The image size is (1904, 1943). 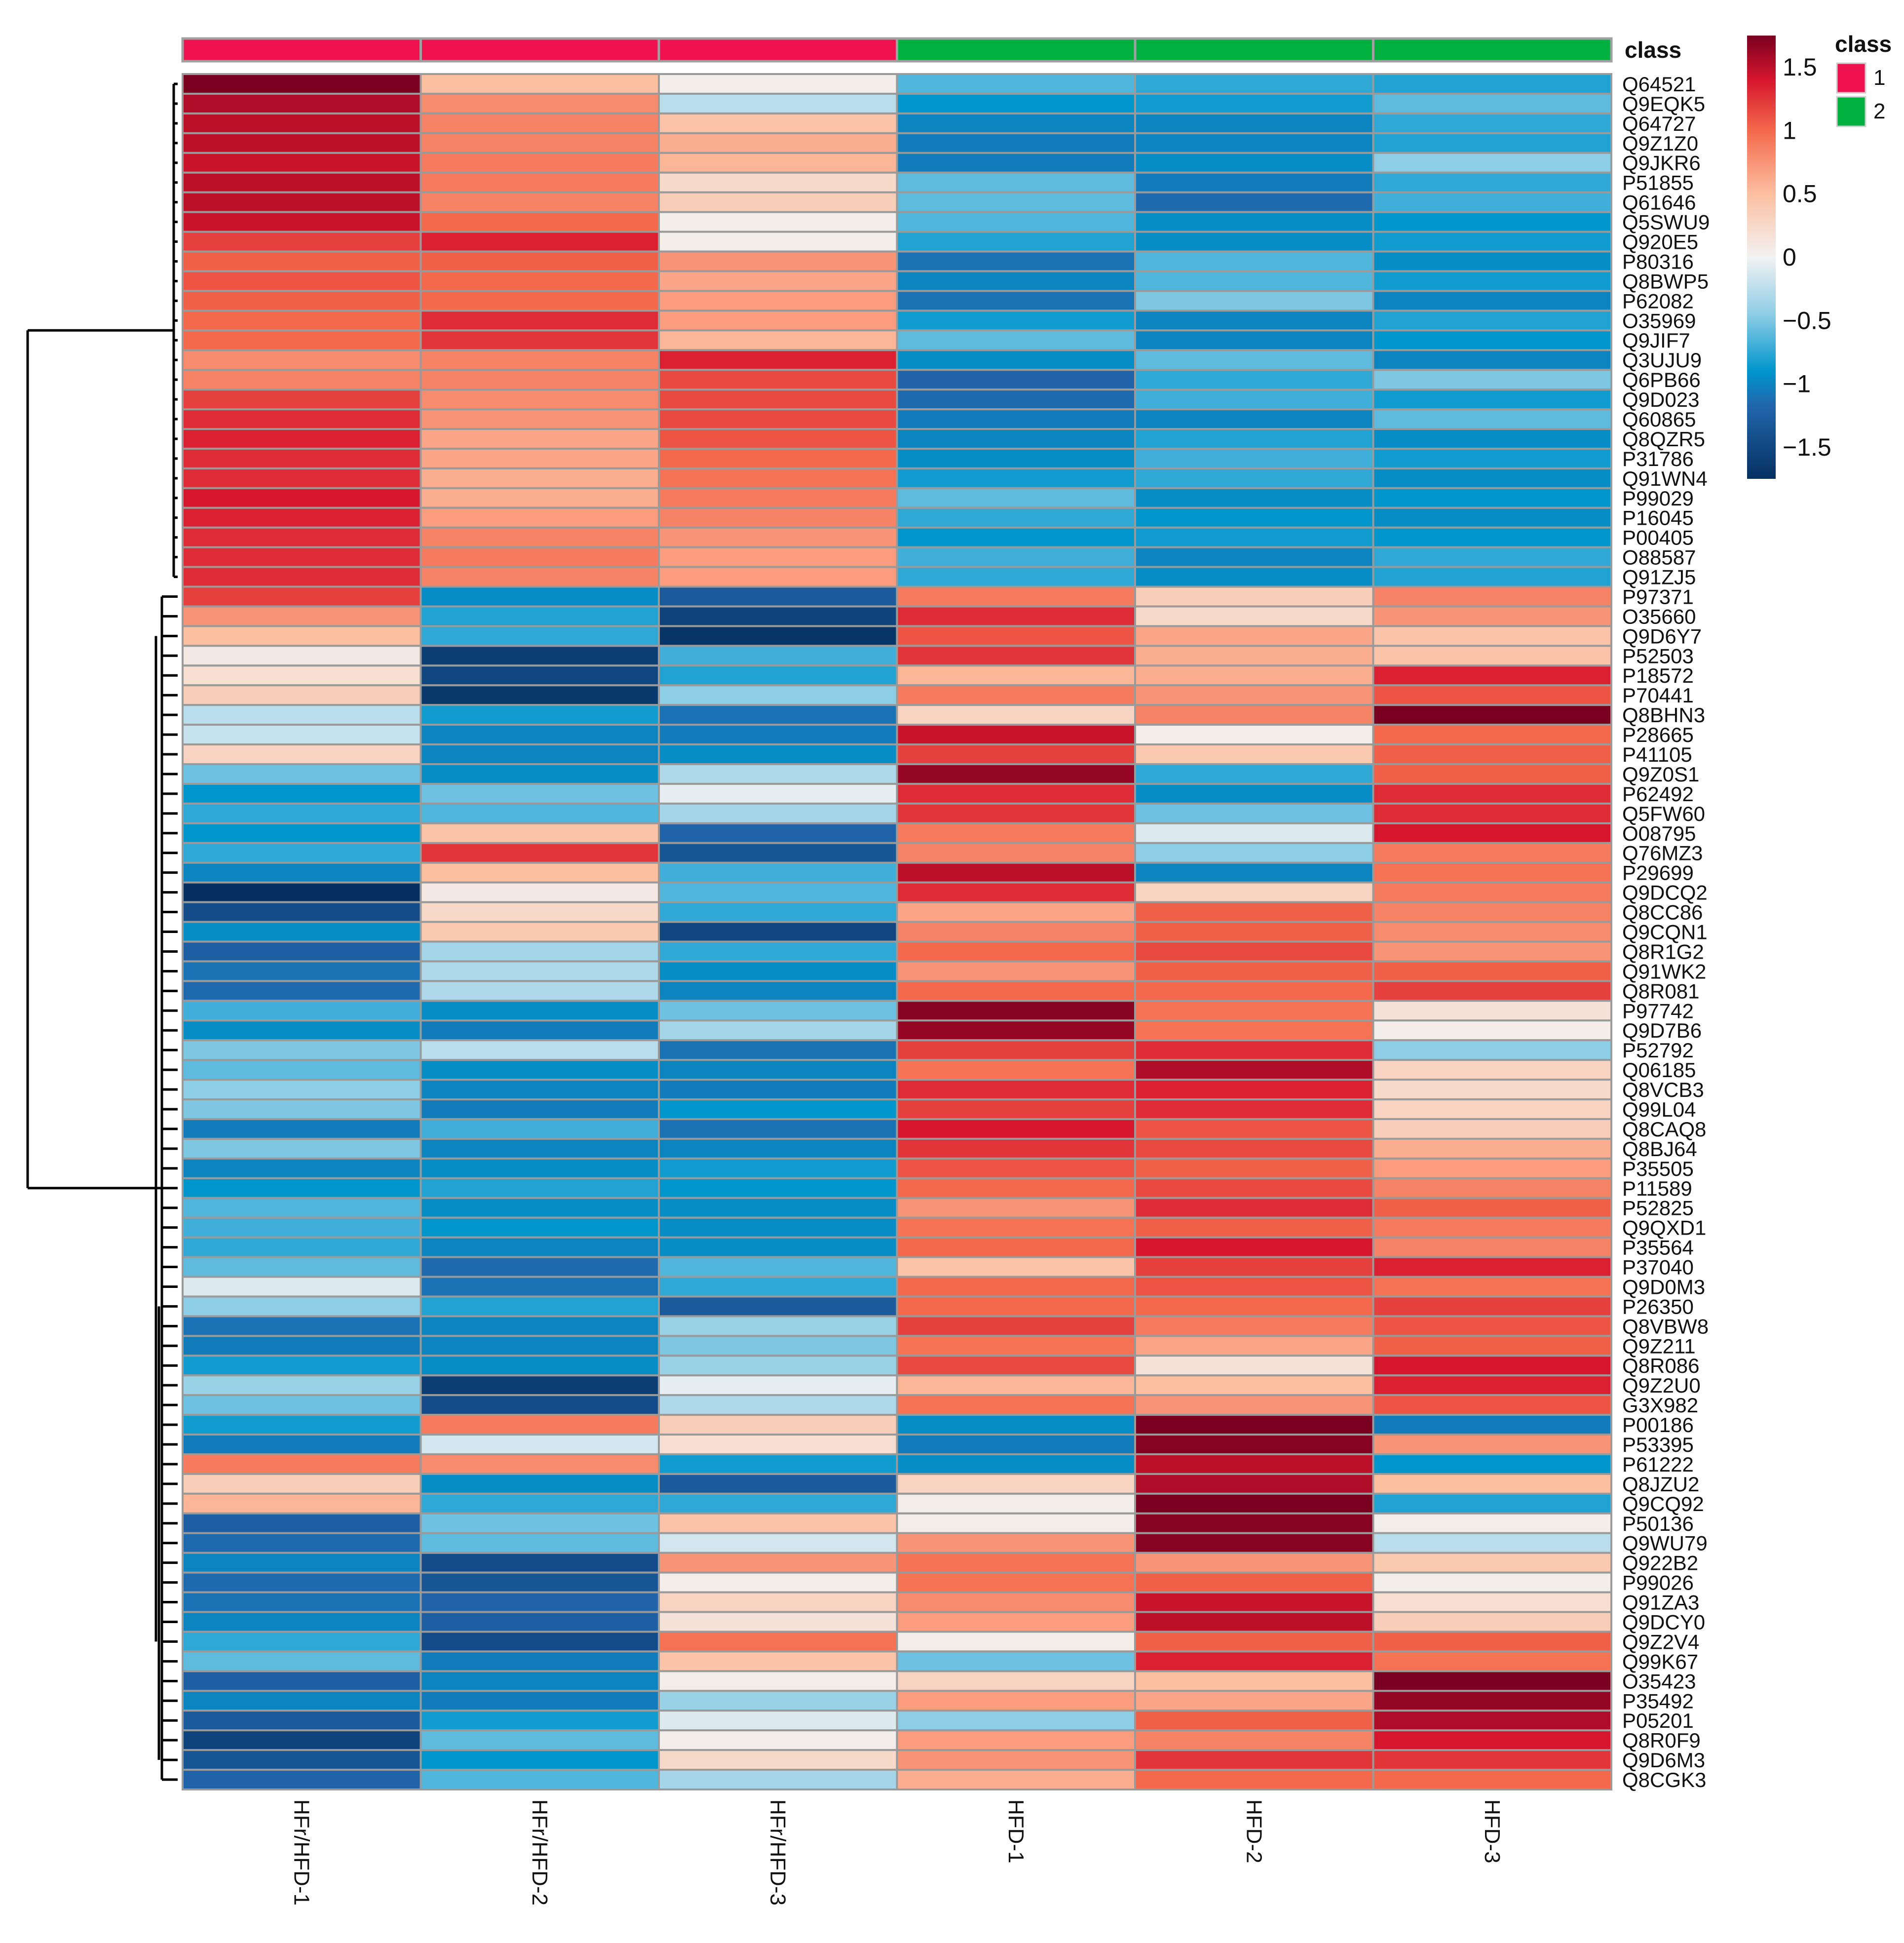 I want to click on colorbar-tick-label: −0.5, so click(x=1807, y=320).